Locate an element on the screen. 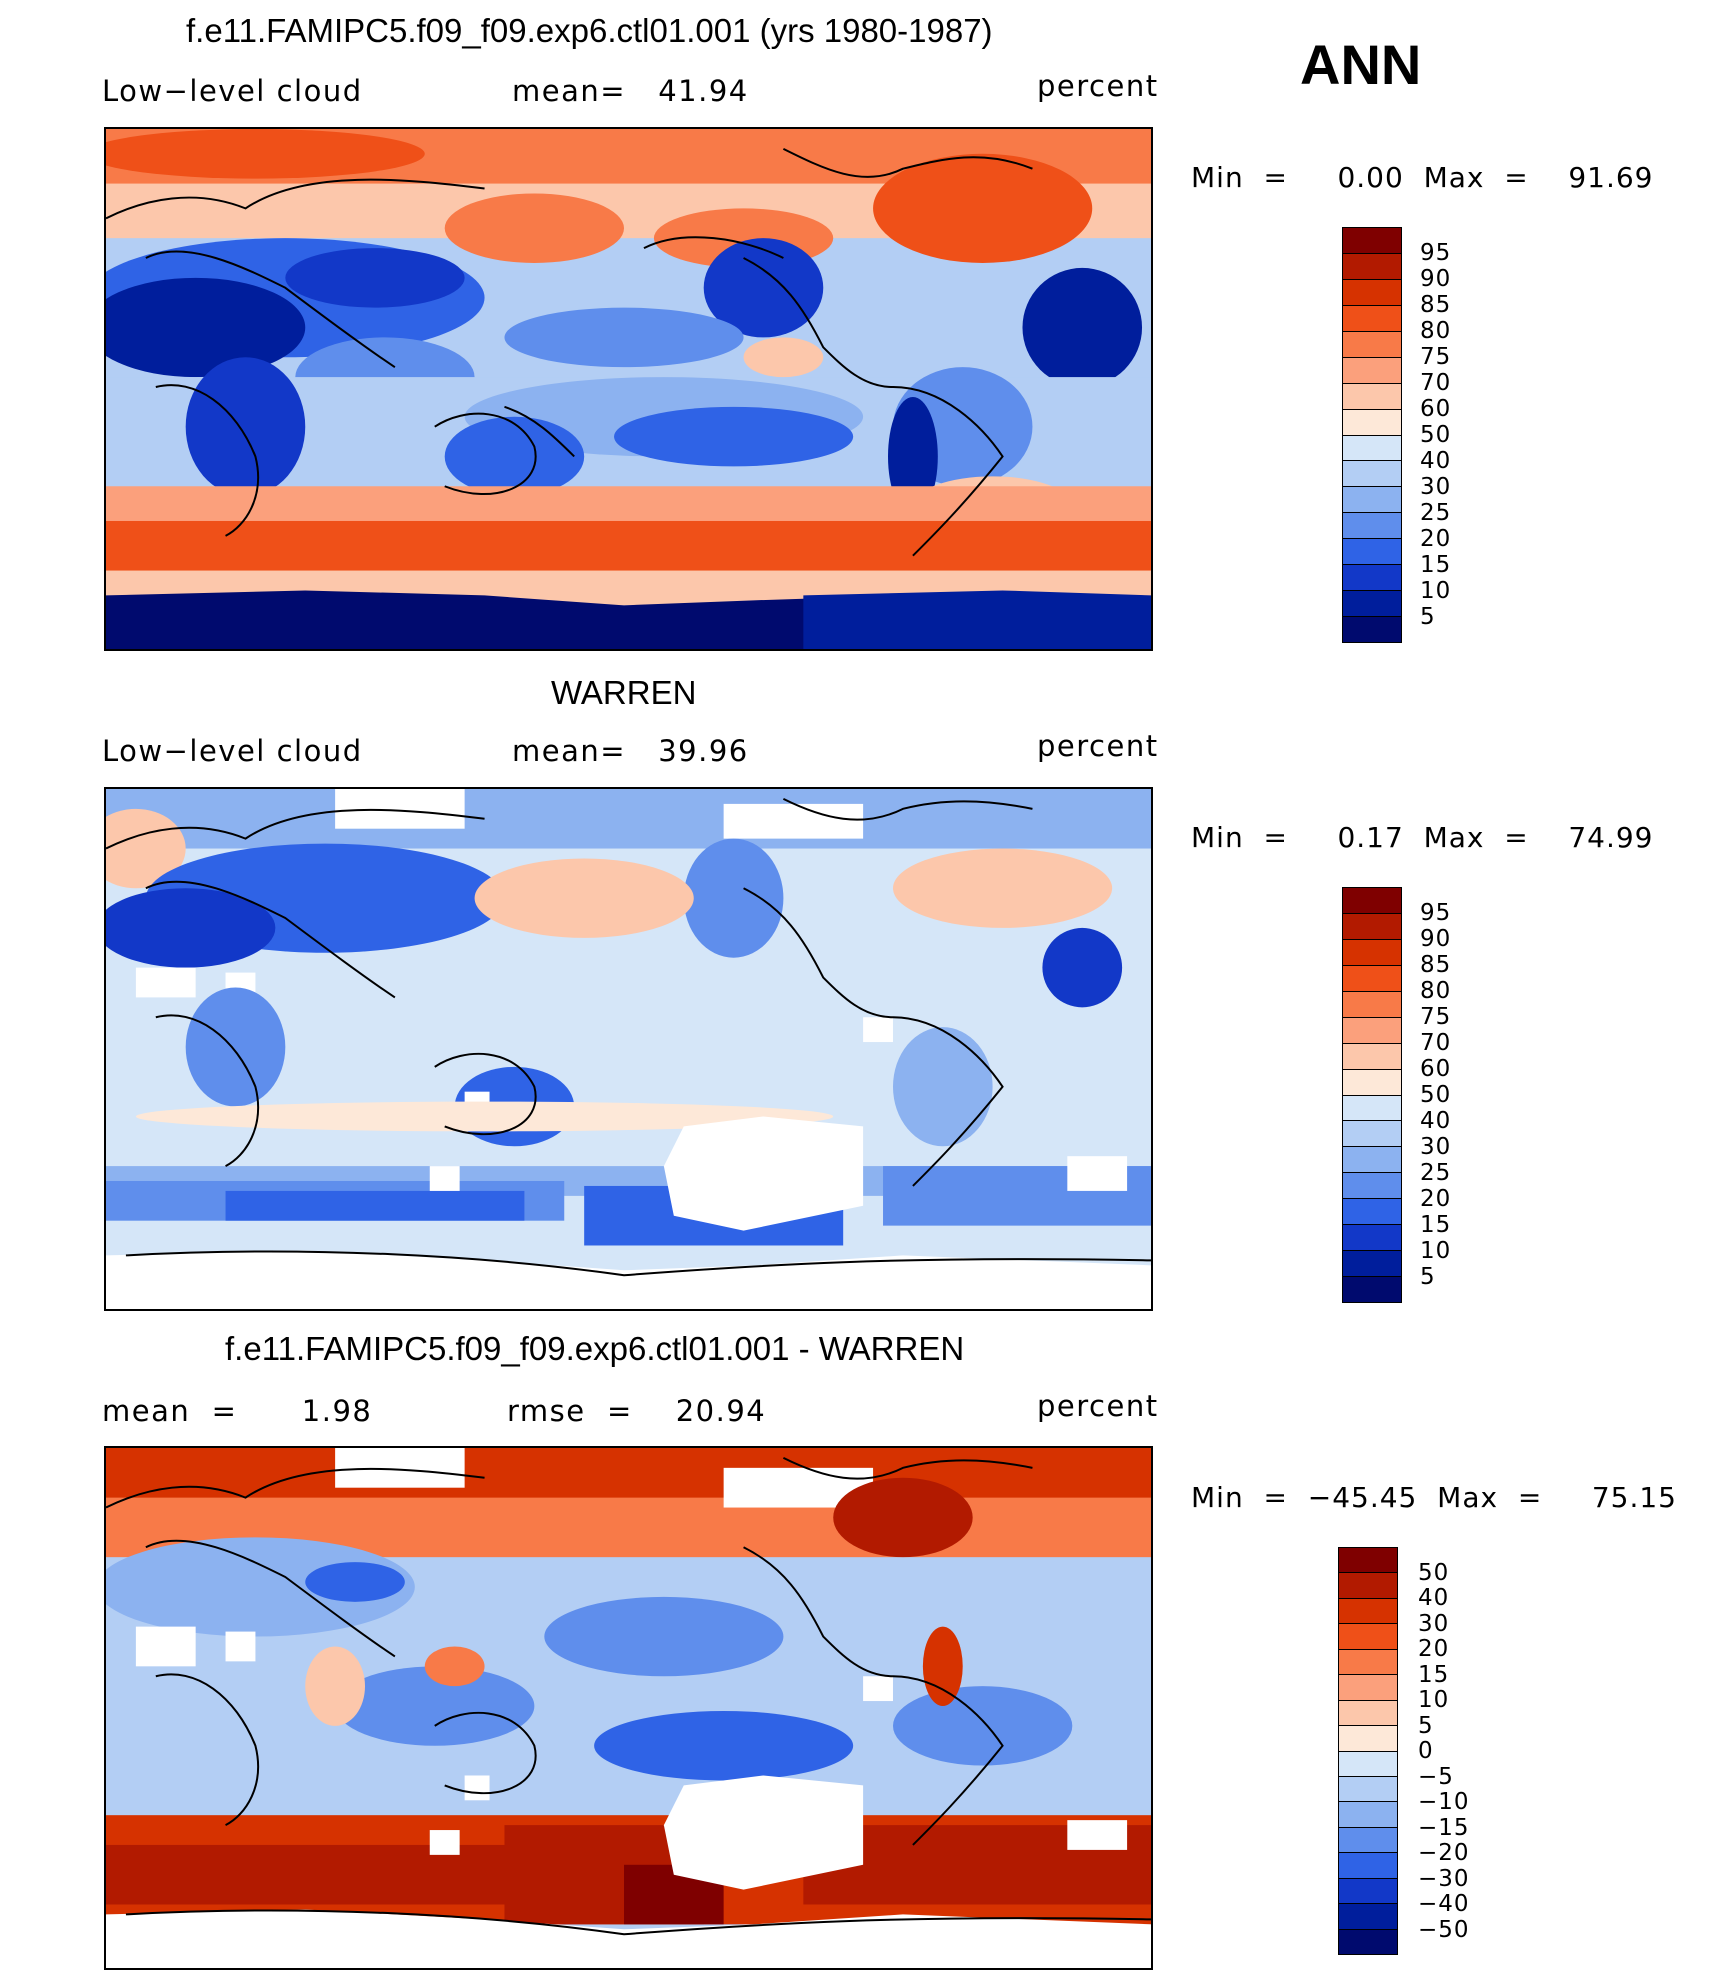 The width and height of the screenshot is (1710, 1970). panel-2-variable-label: Low−level cloud is located at coordinates (232, 751).